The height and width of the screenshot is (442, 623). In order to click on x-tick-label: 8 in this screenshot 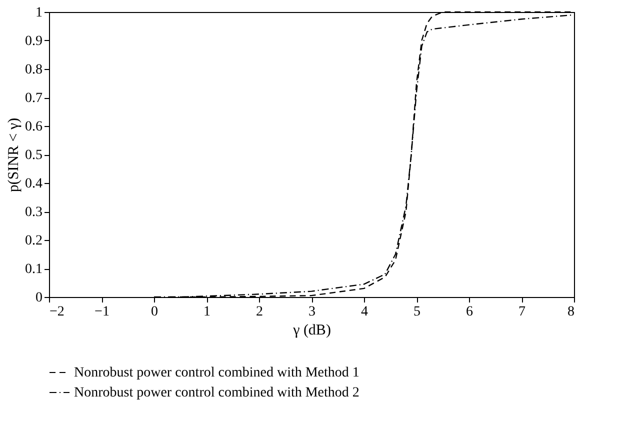, I will do `click(571, 312)`.